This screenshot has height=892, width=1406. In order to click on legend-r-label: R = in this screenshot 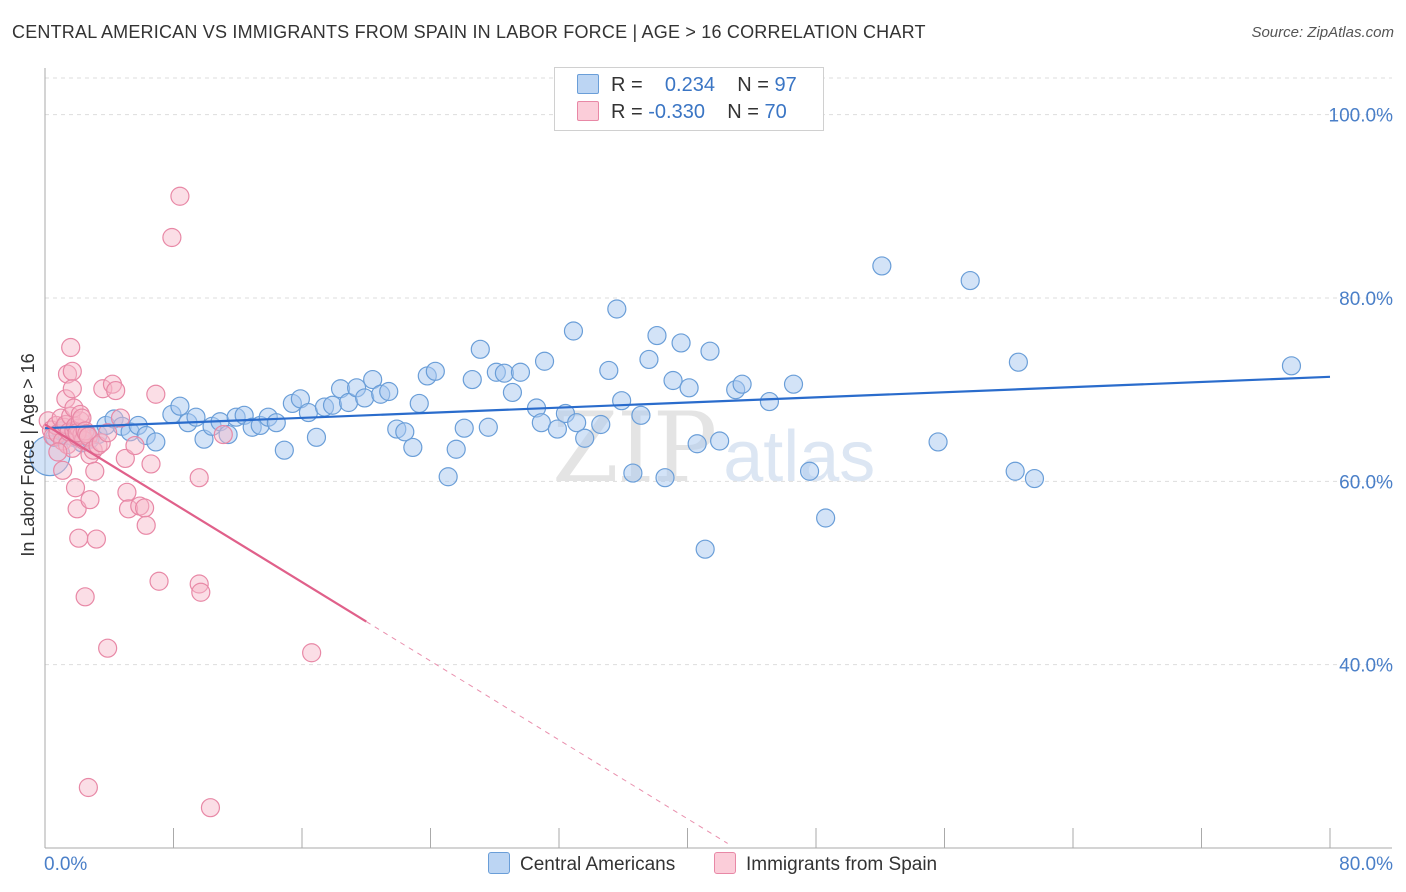, I will do `click(627, 85)`.